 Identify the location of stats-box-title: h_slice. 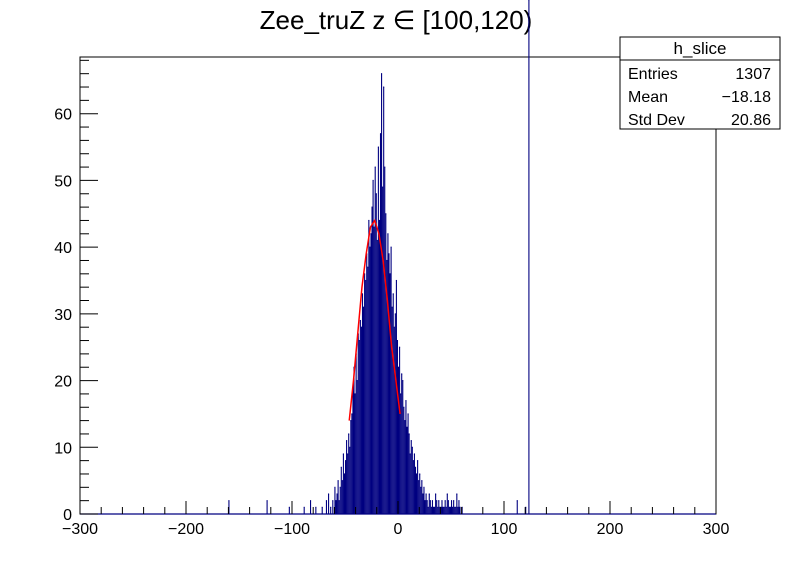
(700, 48).